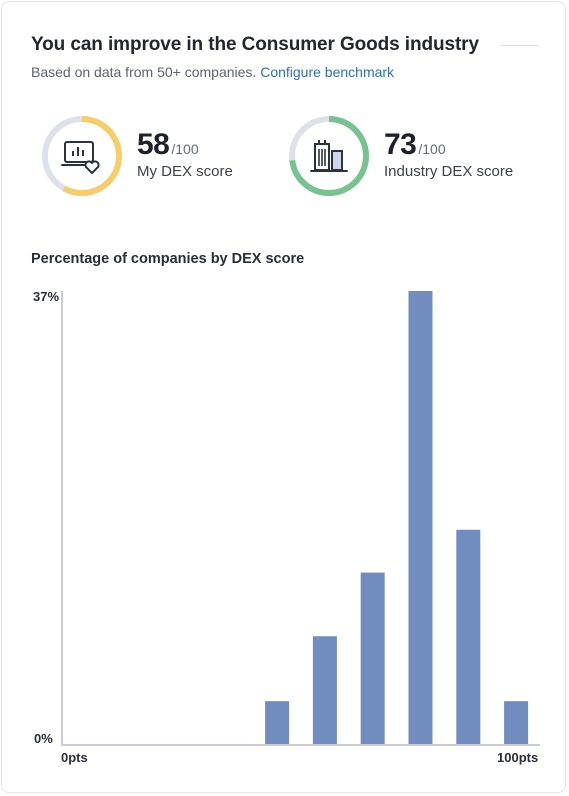 This screenshot has width=569, height=796. I want to click on my-score: 58/100 My DEX score, so click(185, 154).